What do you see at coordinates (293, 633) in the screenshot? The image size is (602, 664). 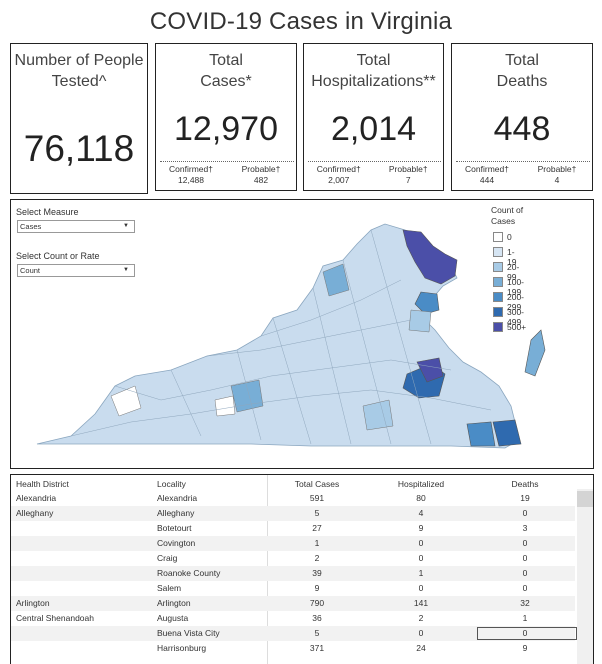 I see `table-row: Buena Vista City 5 0 0` at bounding box center [293, 633].